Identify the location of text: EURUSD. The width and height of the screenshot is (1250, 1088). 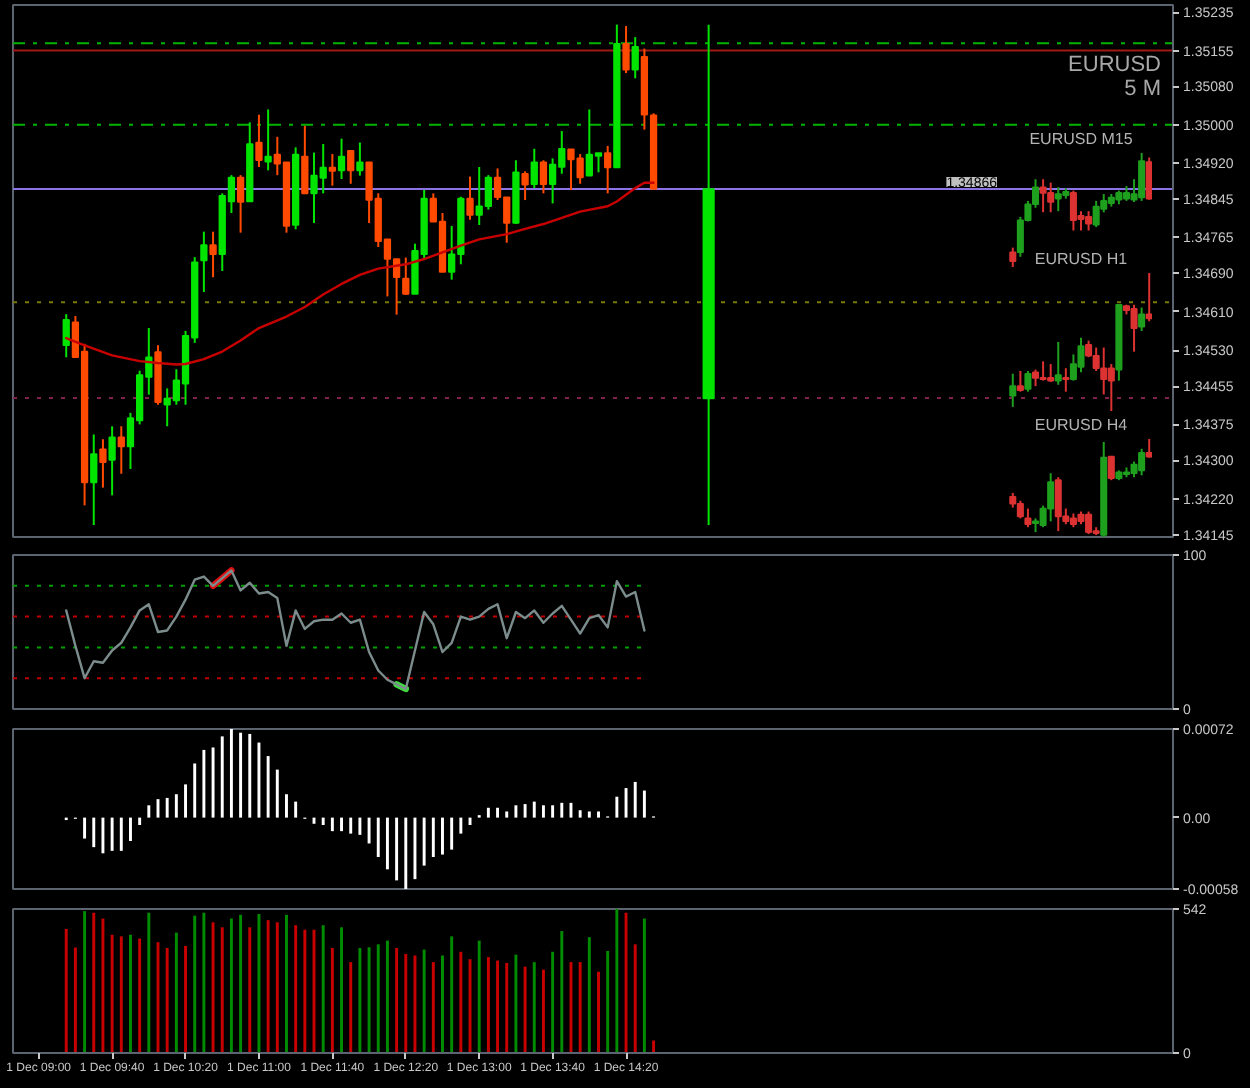
(1115, 65).